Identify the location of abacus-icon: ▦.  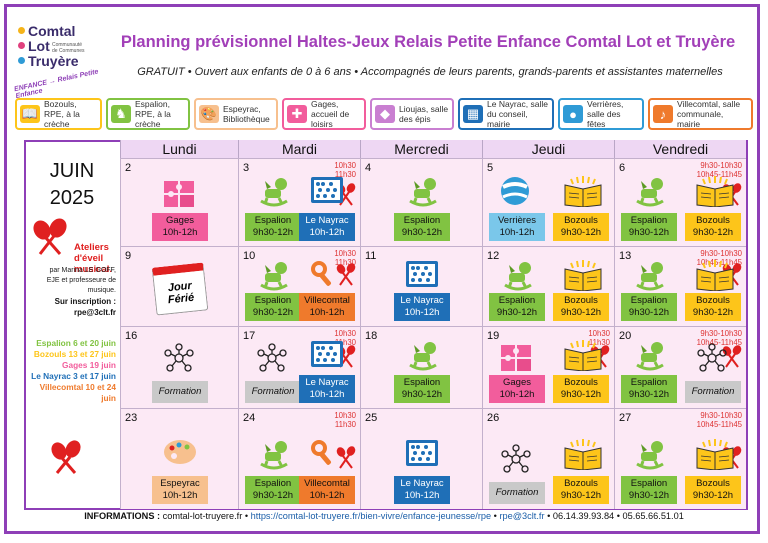
(473, 114).